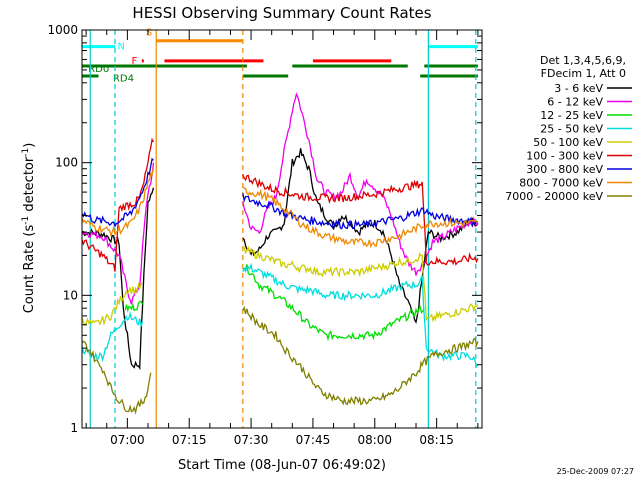  What do you see at coordinates (62, 30) in the screenshot?
I see `y-tick-label: 1000` at bounding box center [62, 30].